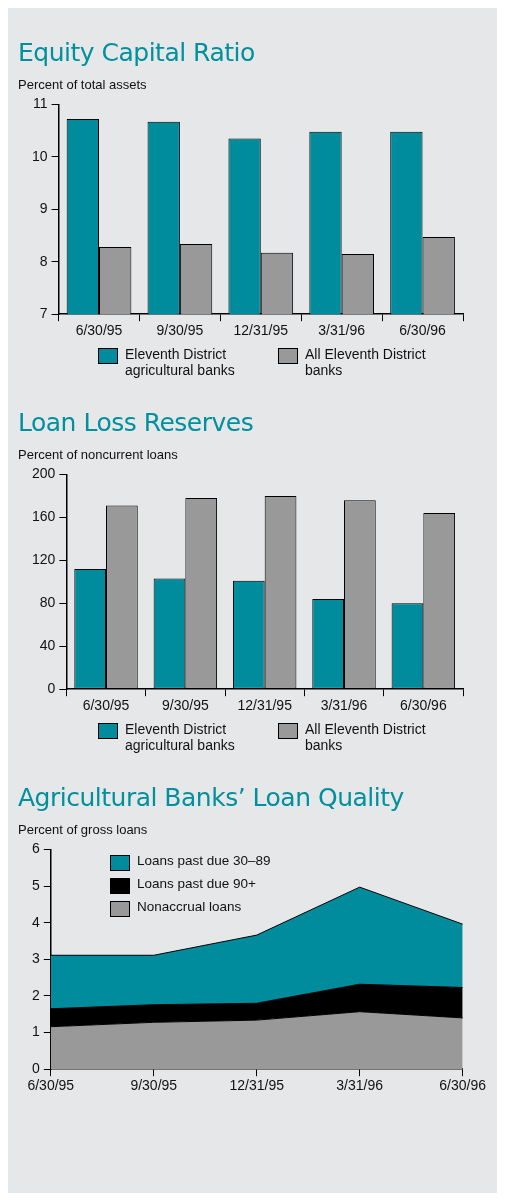  I want to click on chart-title: Equity Capital Ratio, so click(137, 52).